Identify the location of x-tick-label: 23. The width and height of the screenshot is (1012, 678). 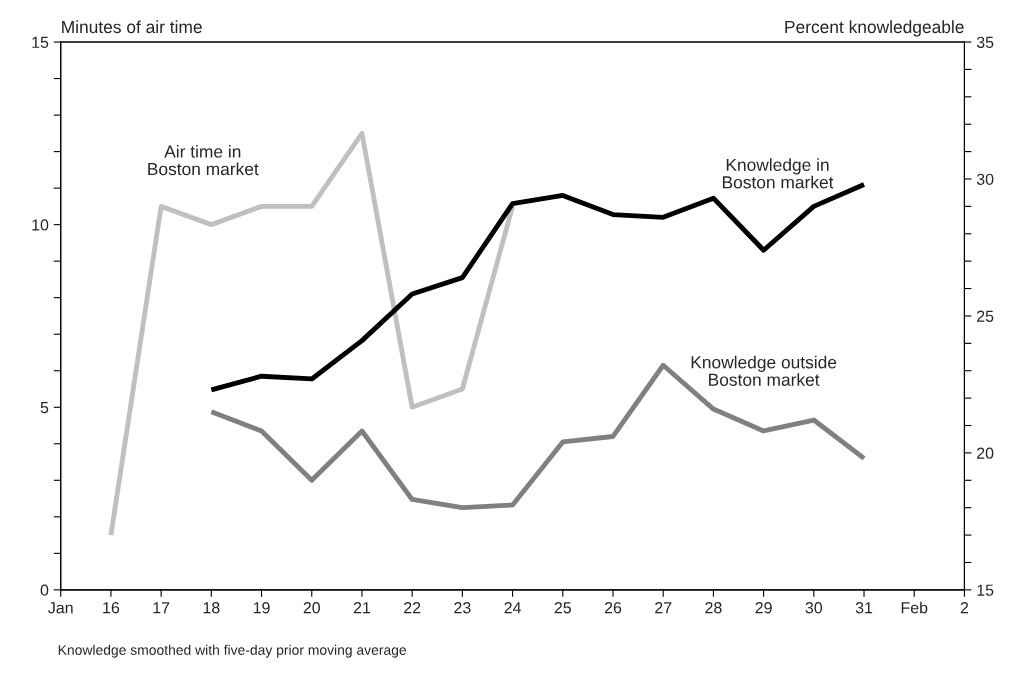
(462, 608).